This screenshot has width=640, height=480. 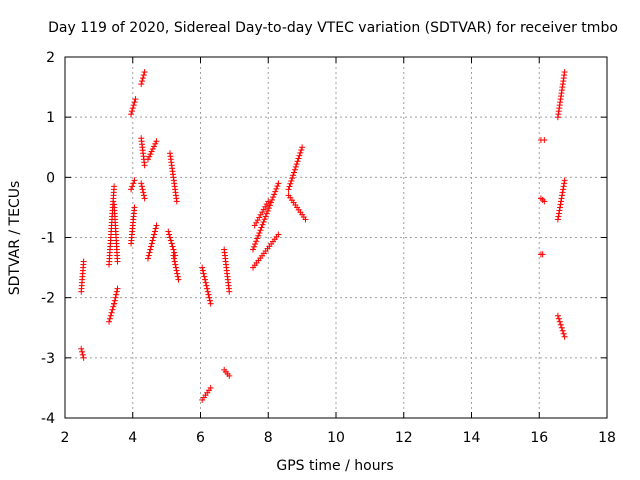 I want to click on y-axis-label: SDTVAR / TECUs, so click(x=15, y=238).